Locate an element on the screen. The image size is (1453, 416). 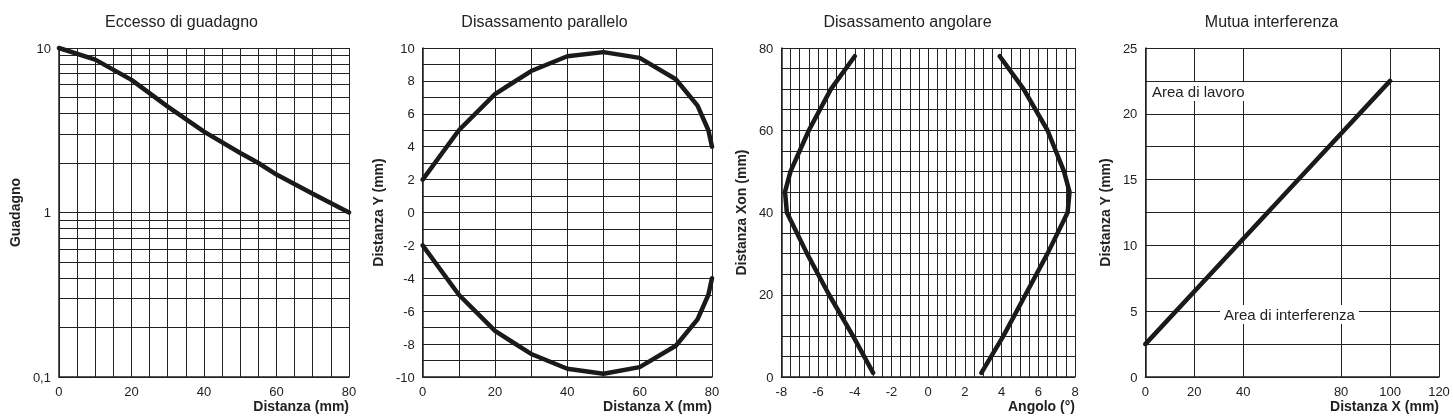
y-tick-label: 8 is located at coordinates (411, 81).